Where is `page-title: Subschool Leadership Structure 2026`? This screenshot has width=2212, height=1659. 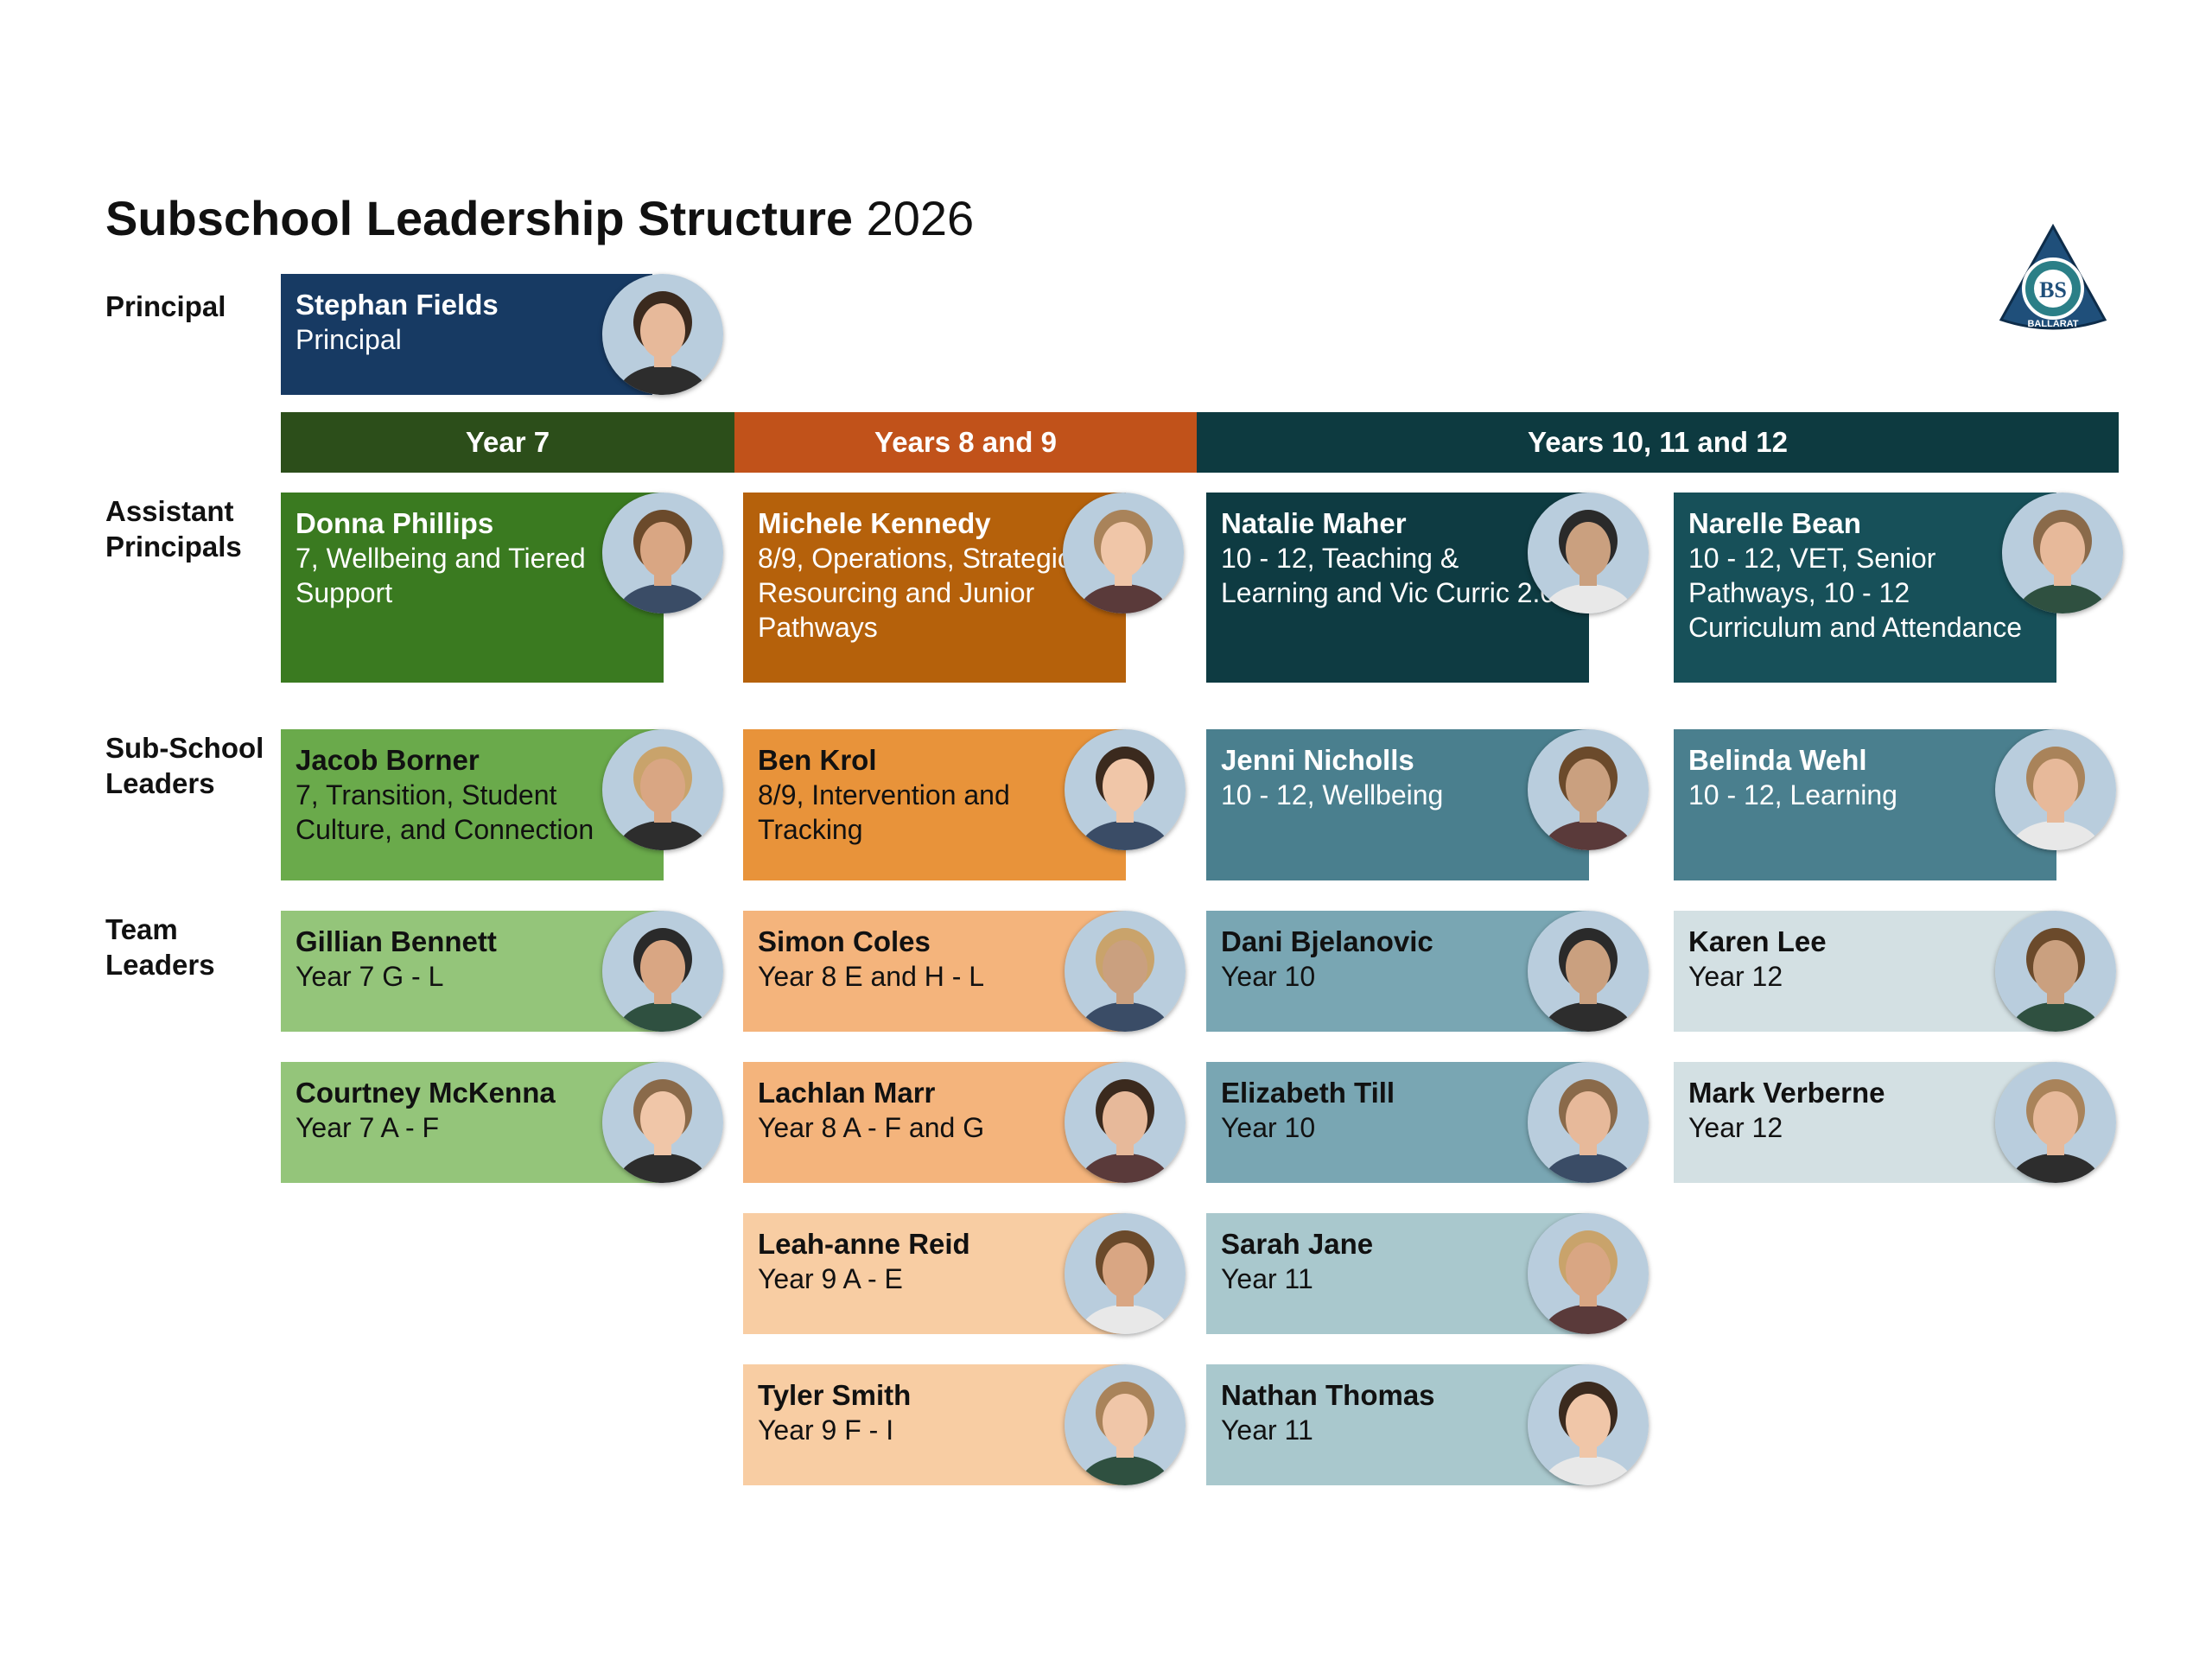 page-title: Subschool Leadership Structure 2026 is located at coordinates (540, 218).